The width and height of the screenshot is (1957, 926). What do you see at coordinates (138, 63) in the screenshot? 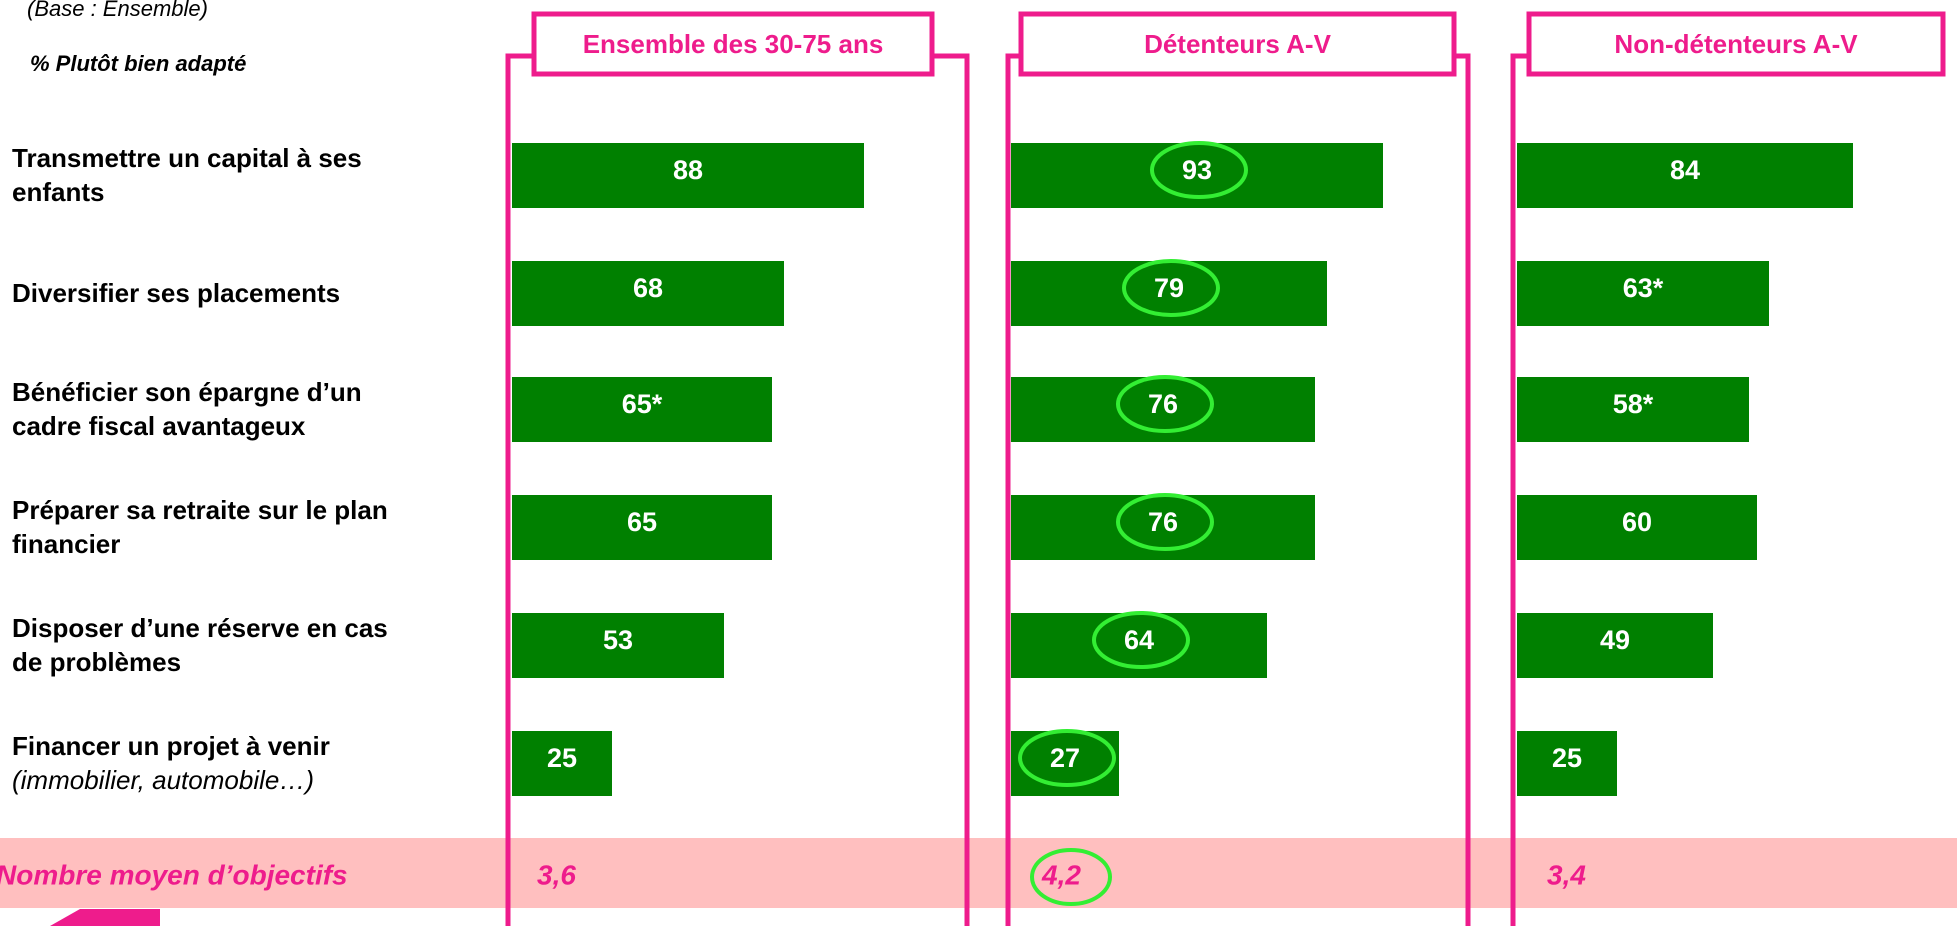
I see `measure-label: % Plutôt bien adapté` at bounding box center [138, 63].